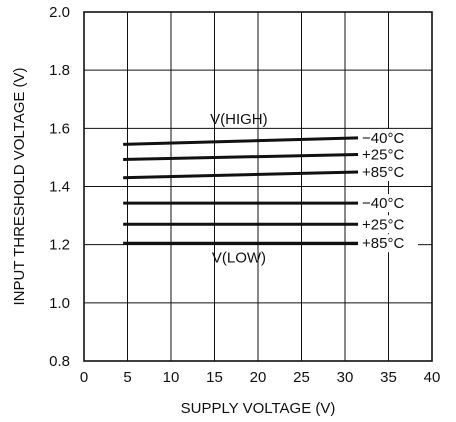 The width and height of the screenshot is (456, 422). I want to click on y-tick-label: 1.2, so click(59, 245).